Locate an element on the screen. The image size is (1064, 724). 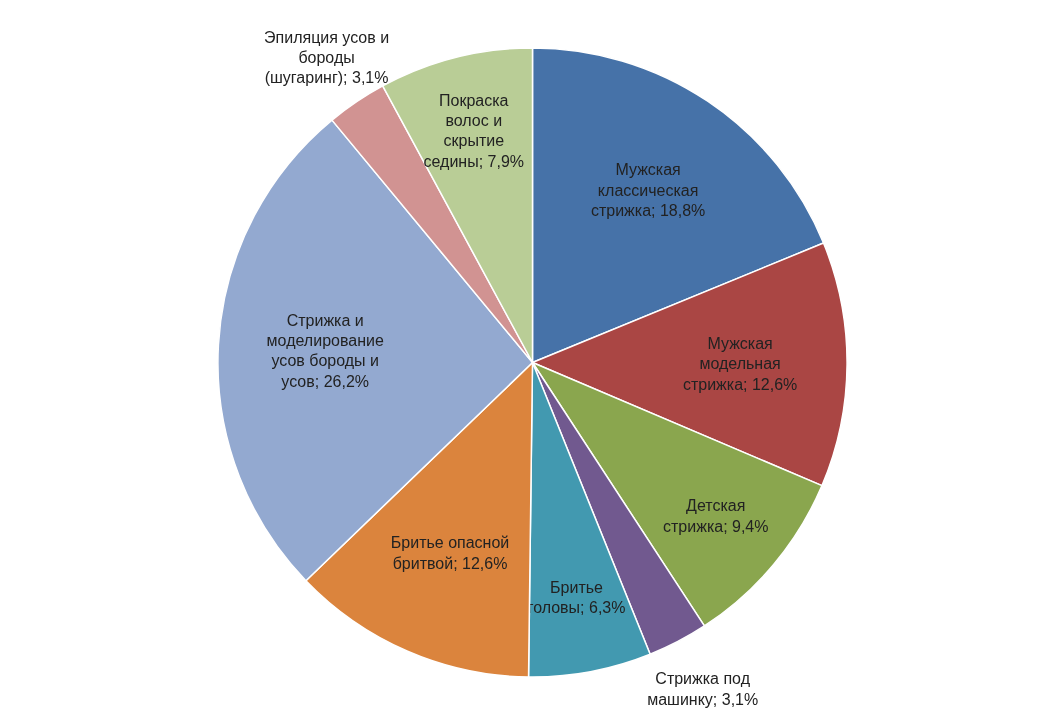
slice-label: Покраска волос и скрытие седины; 7,9% is located at coordinates (474, 130).